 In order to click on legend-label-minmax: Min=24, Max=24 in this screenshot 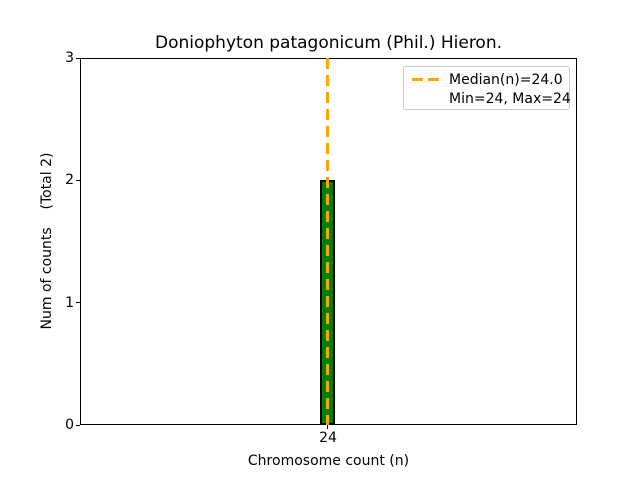, I will do `click(510, 98)`.